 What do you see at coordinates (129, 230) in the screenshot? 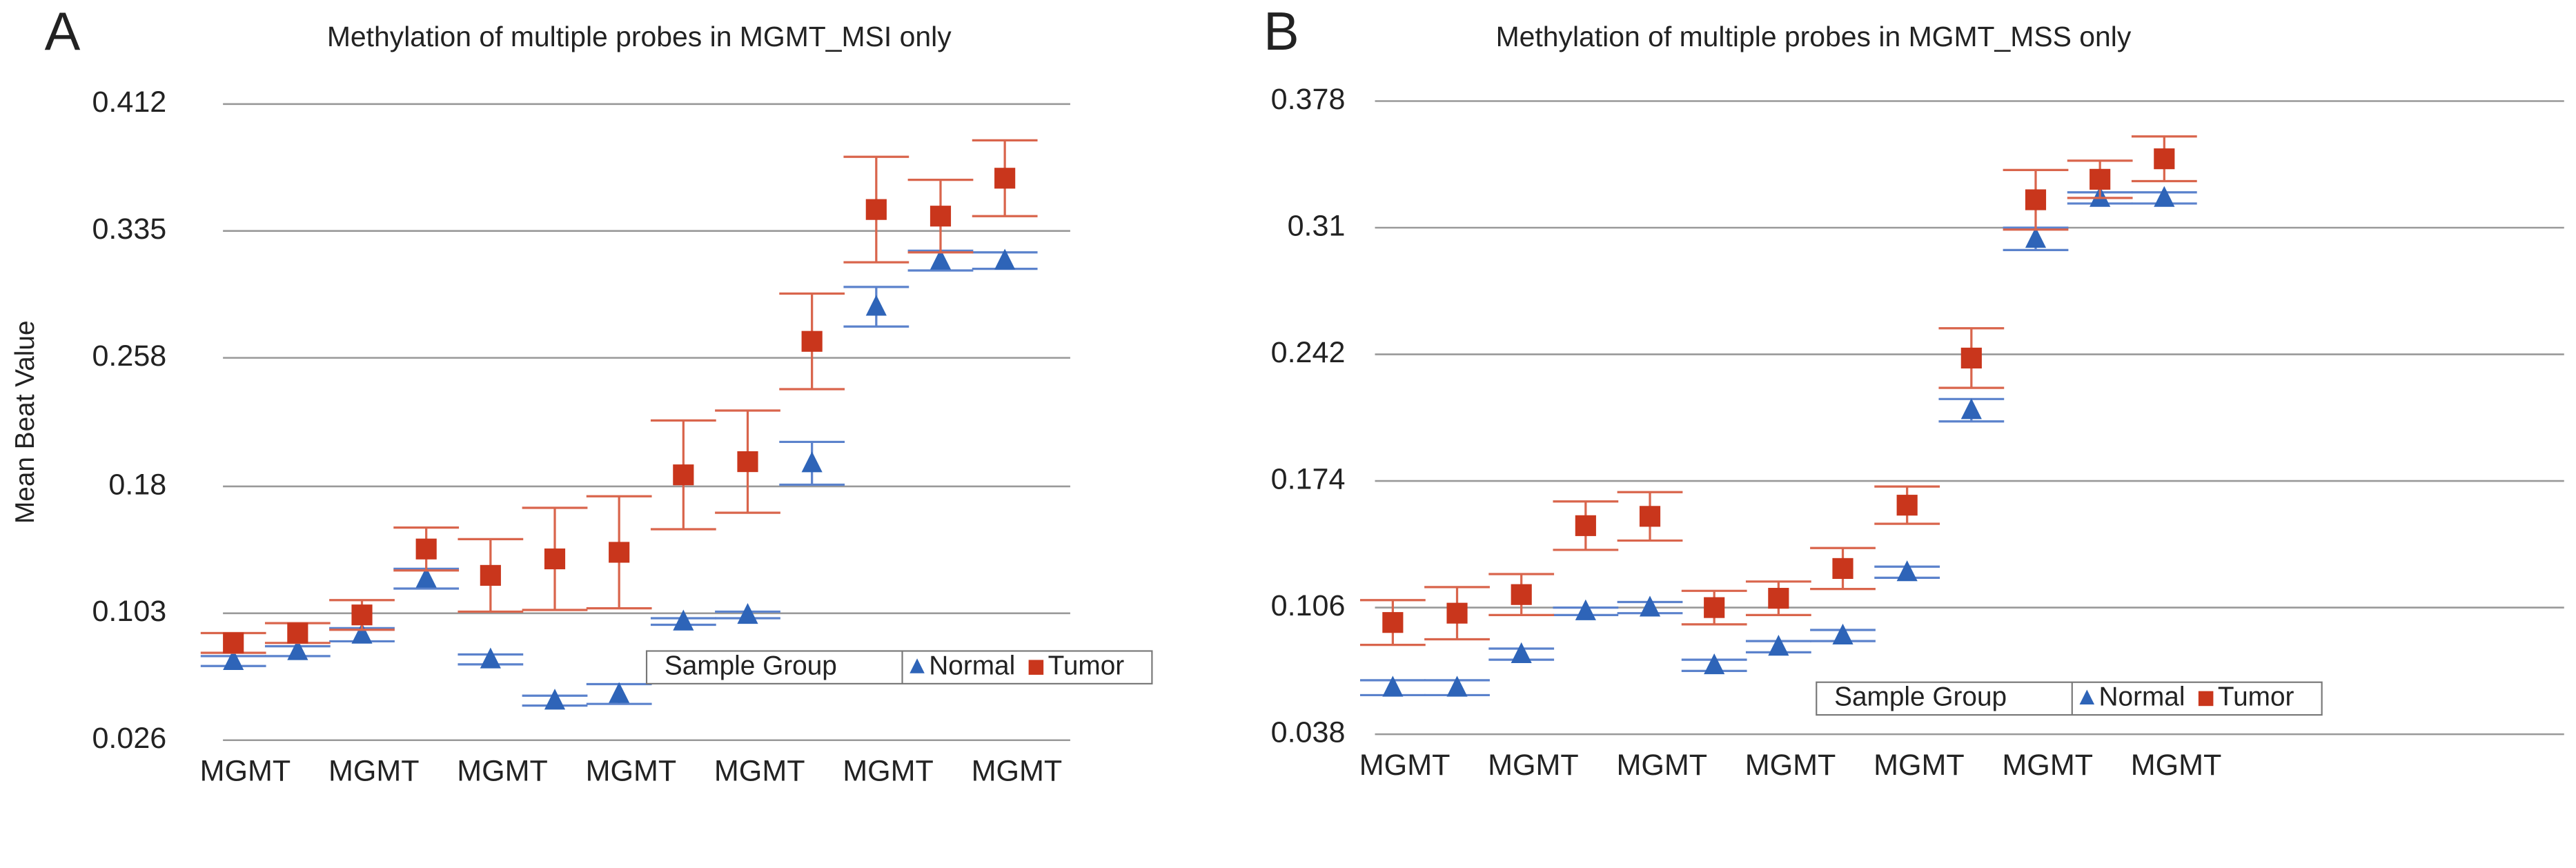
I see `y-tick-label: 0.335` at bounding box center [129, 230].